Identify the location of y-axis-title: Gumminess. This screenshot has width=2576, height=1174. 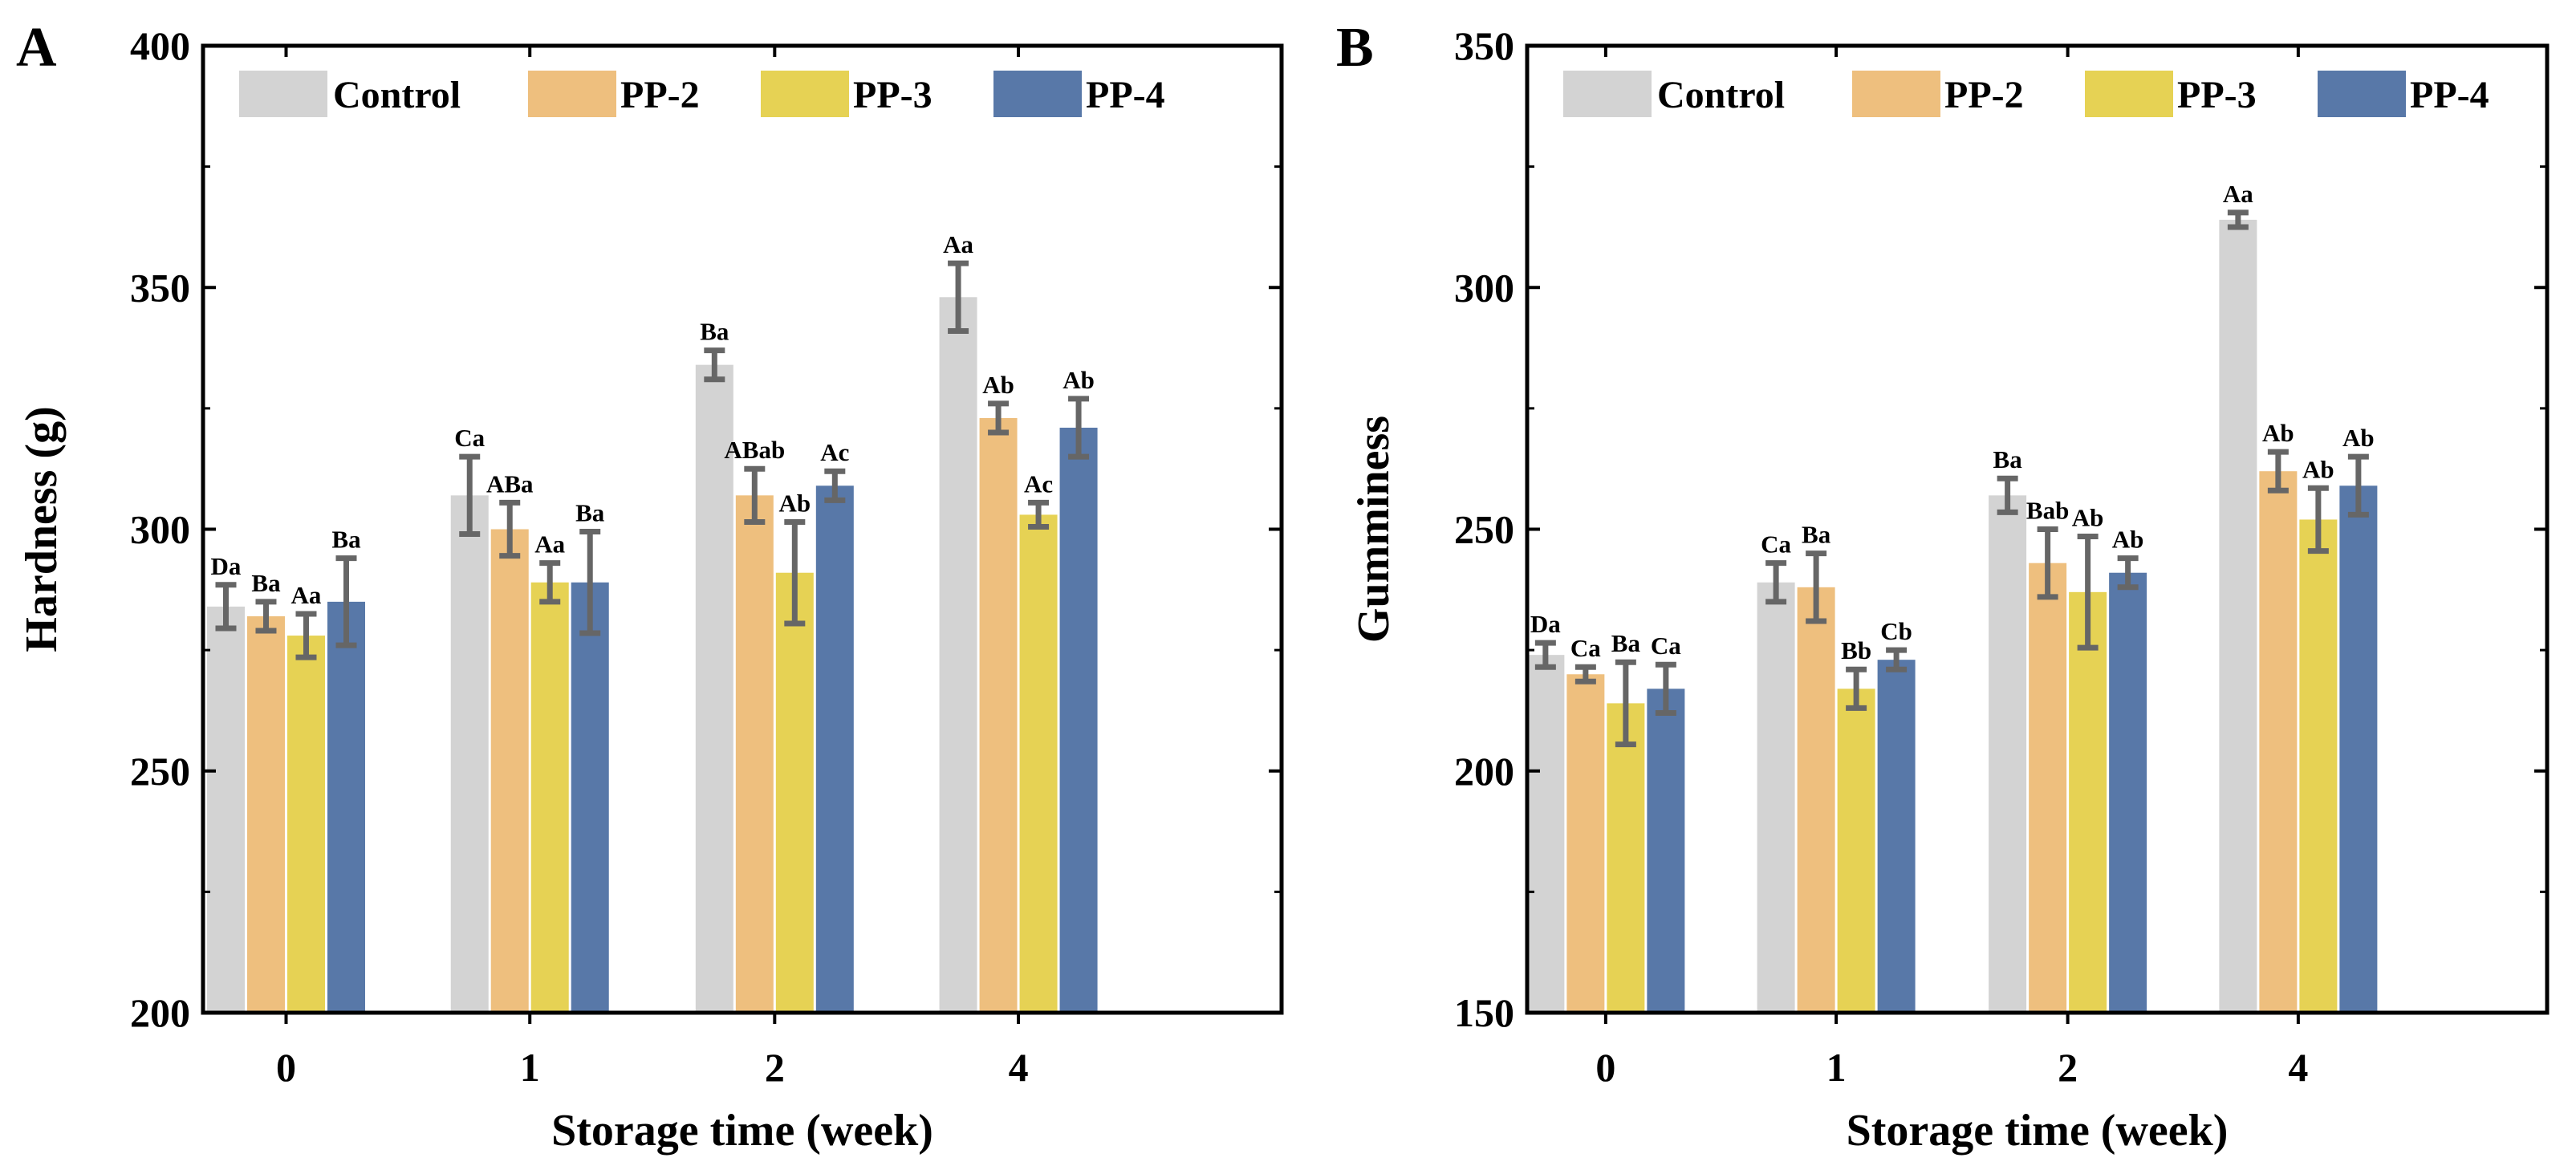
(1374, 529).